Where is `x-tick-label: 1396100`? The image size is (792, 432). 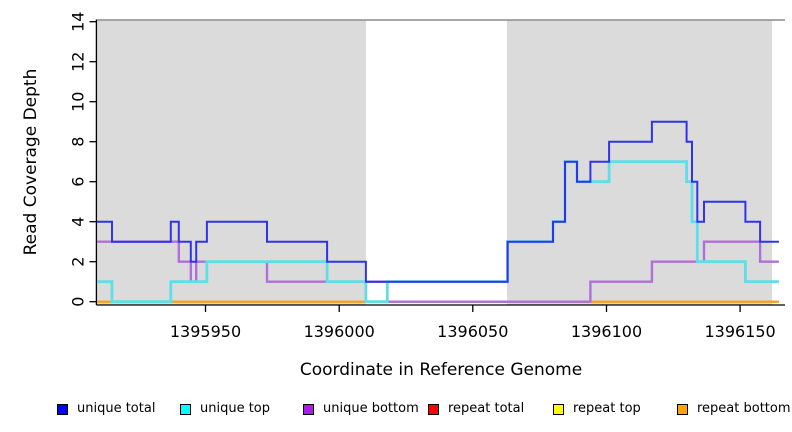 x-tick-label: 1396100 is located at coordinates (606, 331).